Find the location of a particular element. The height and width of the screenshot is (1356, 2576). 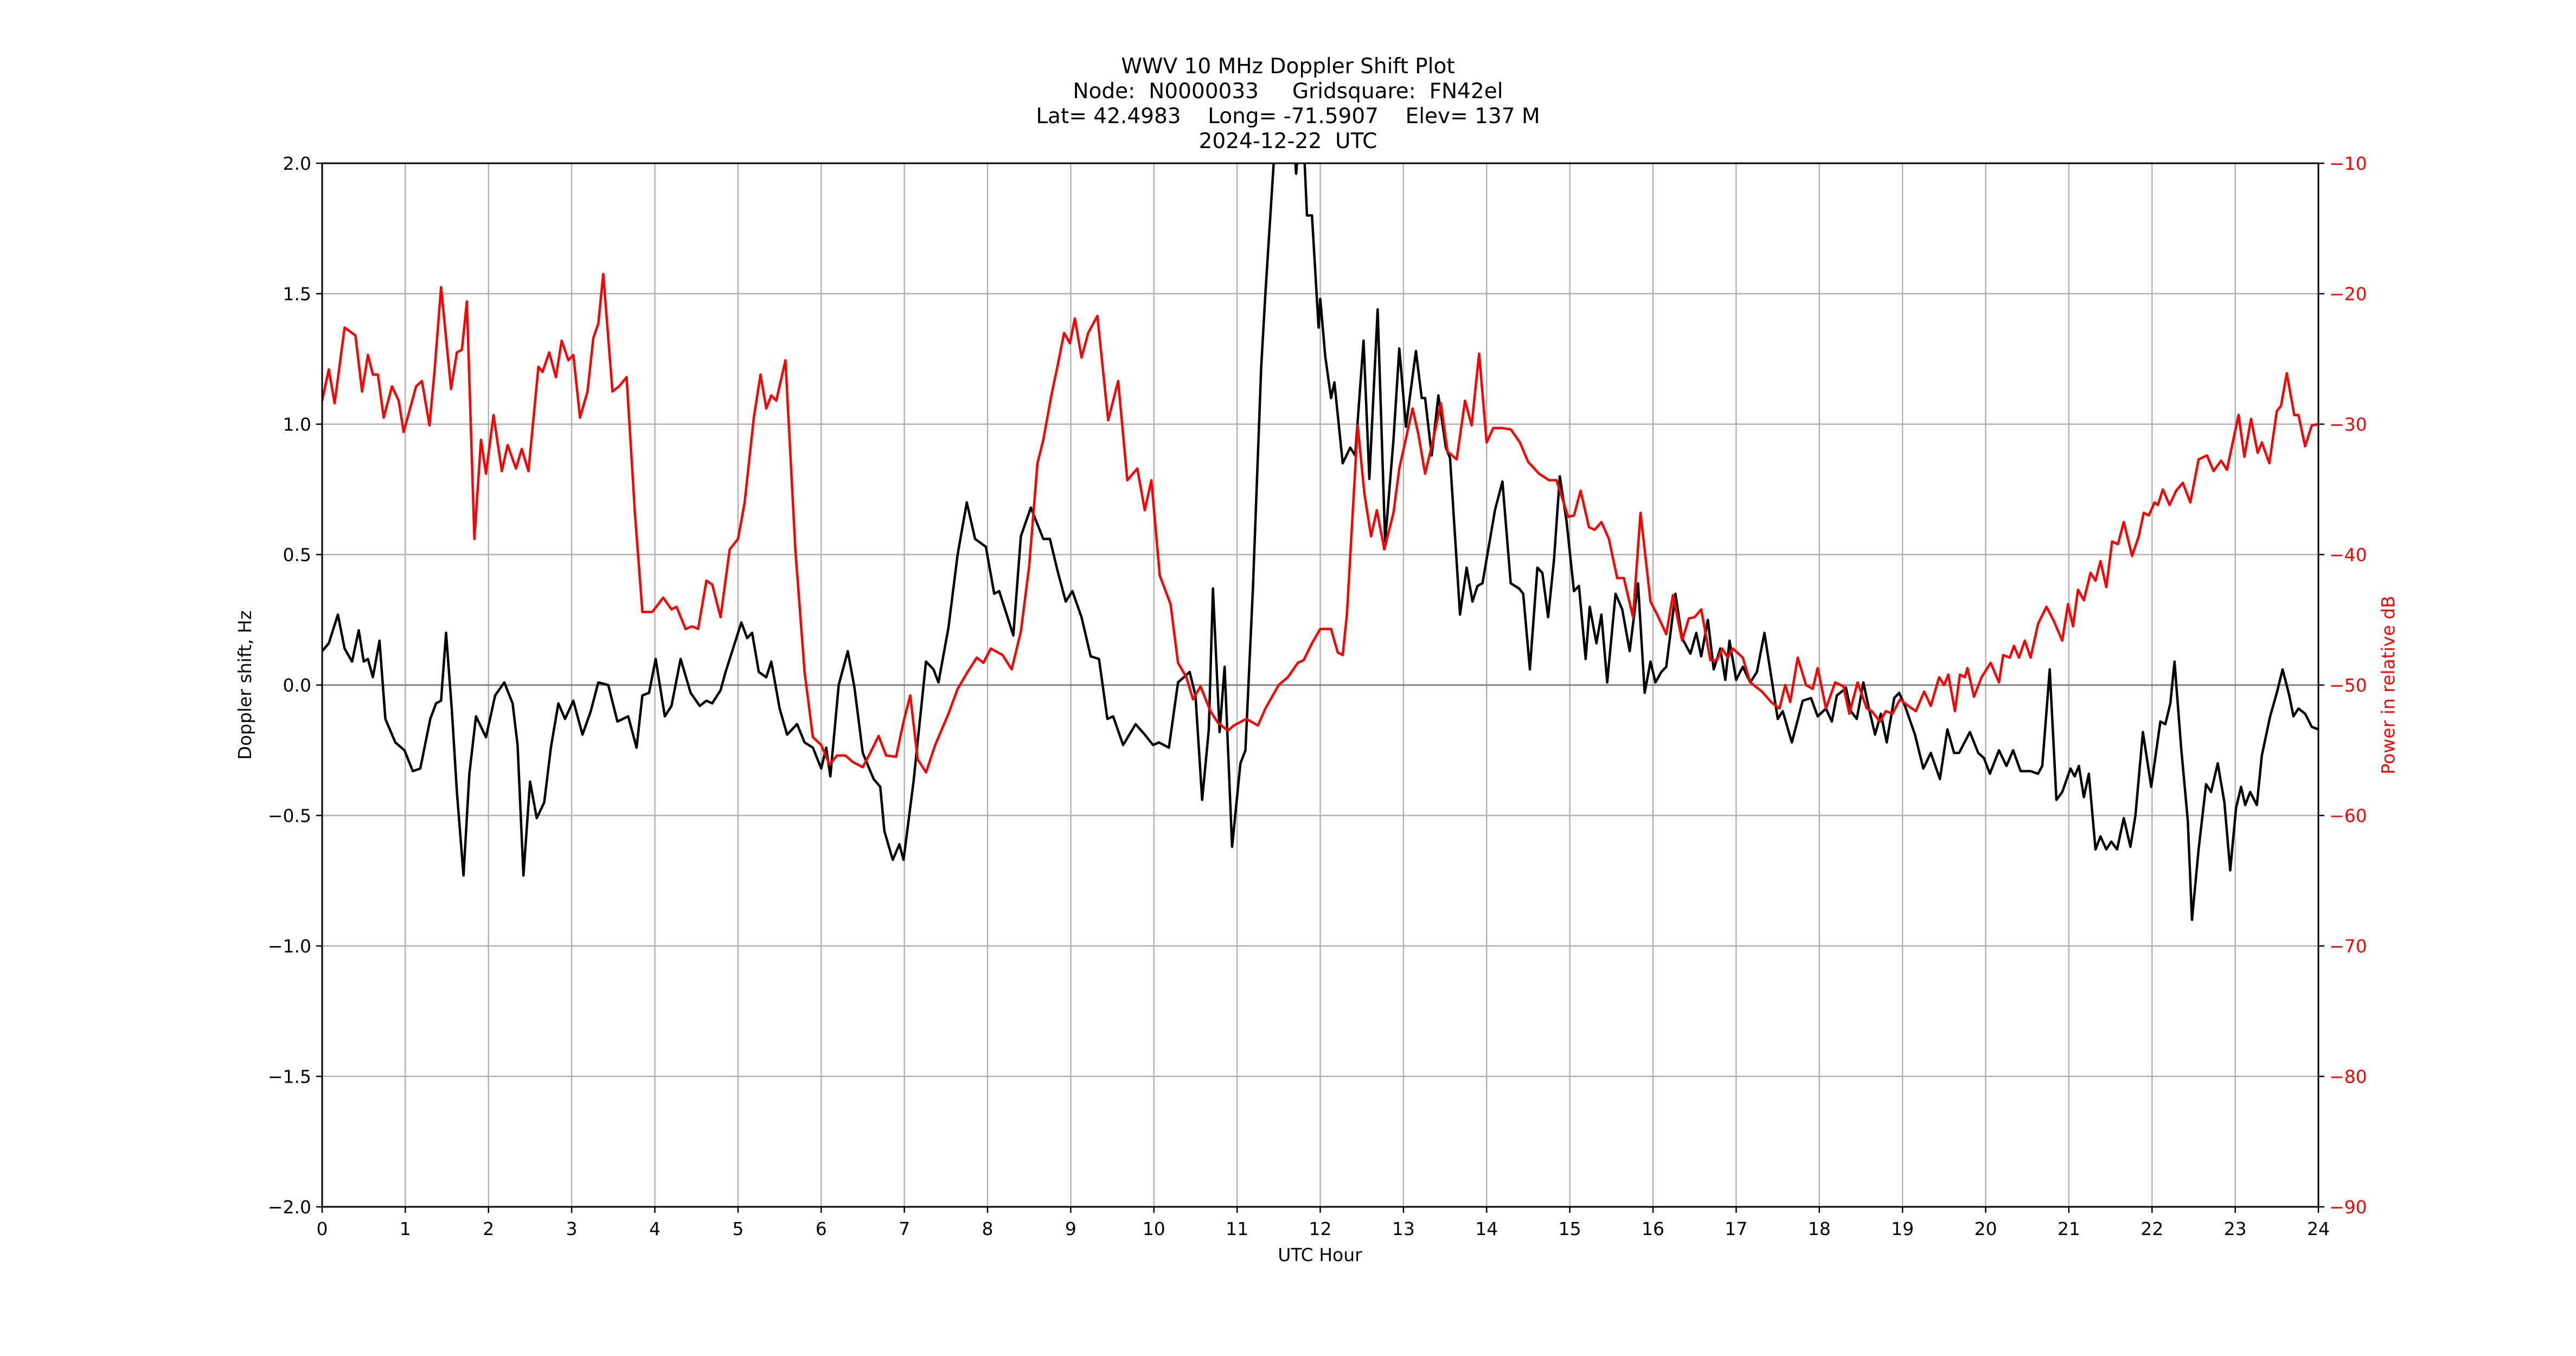

x-tick-label: 10 is located at coordinates (1154, 1228).